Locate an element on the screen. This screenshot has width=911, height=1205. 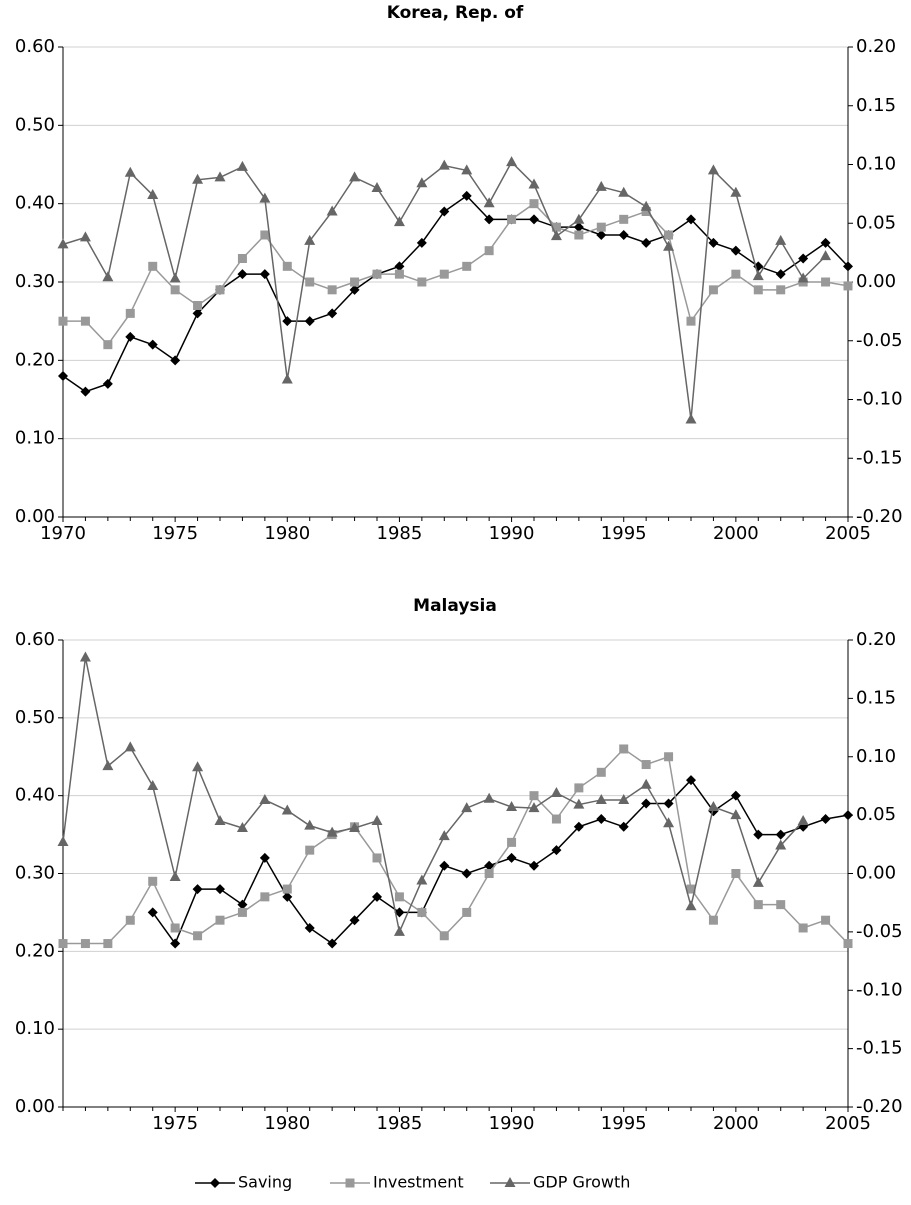
series-line is located at coordinates (455, 293).